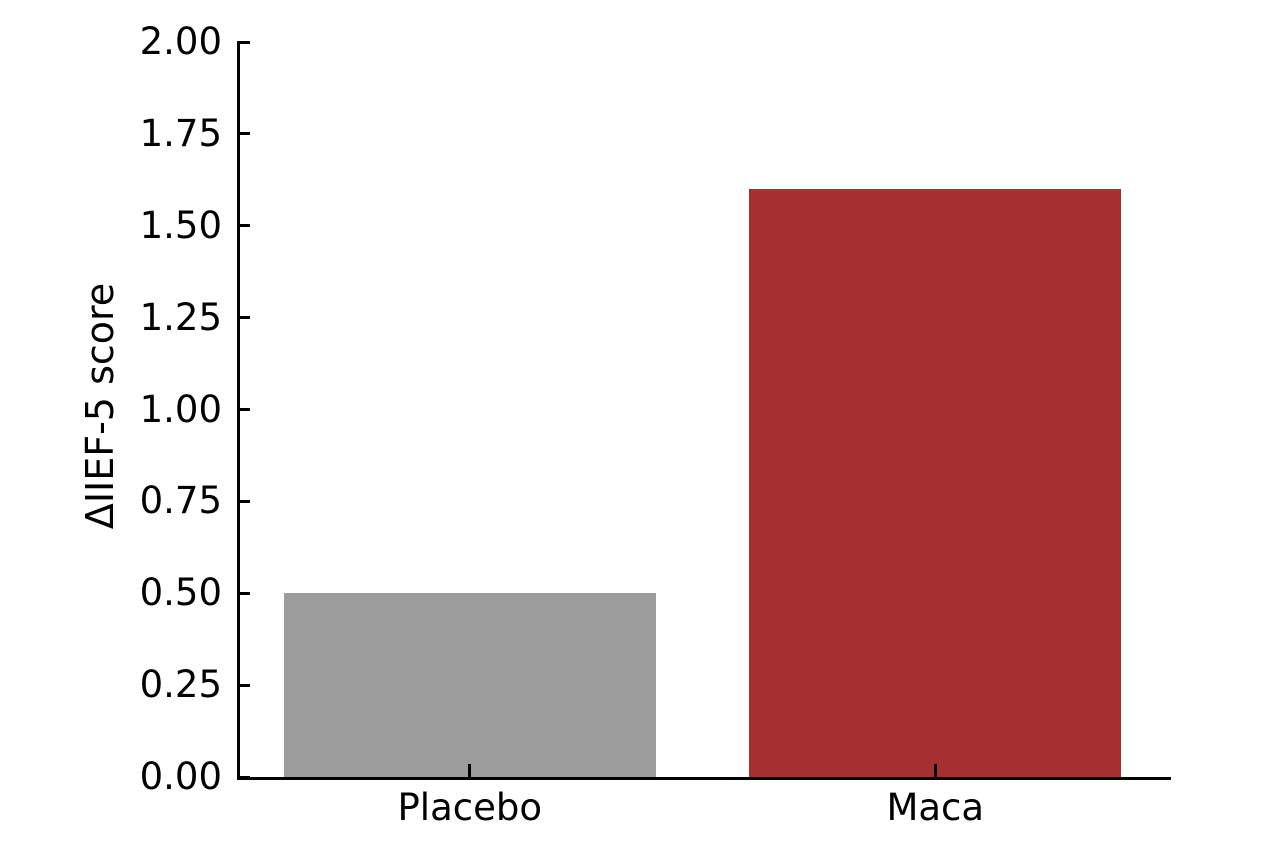  Describe the element at coordinates (180, 133) in the screenshot. I see `y-tick-label: 1.75` at that location.